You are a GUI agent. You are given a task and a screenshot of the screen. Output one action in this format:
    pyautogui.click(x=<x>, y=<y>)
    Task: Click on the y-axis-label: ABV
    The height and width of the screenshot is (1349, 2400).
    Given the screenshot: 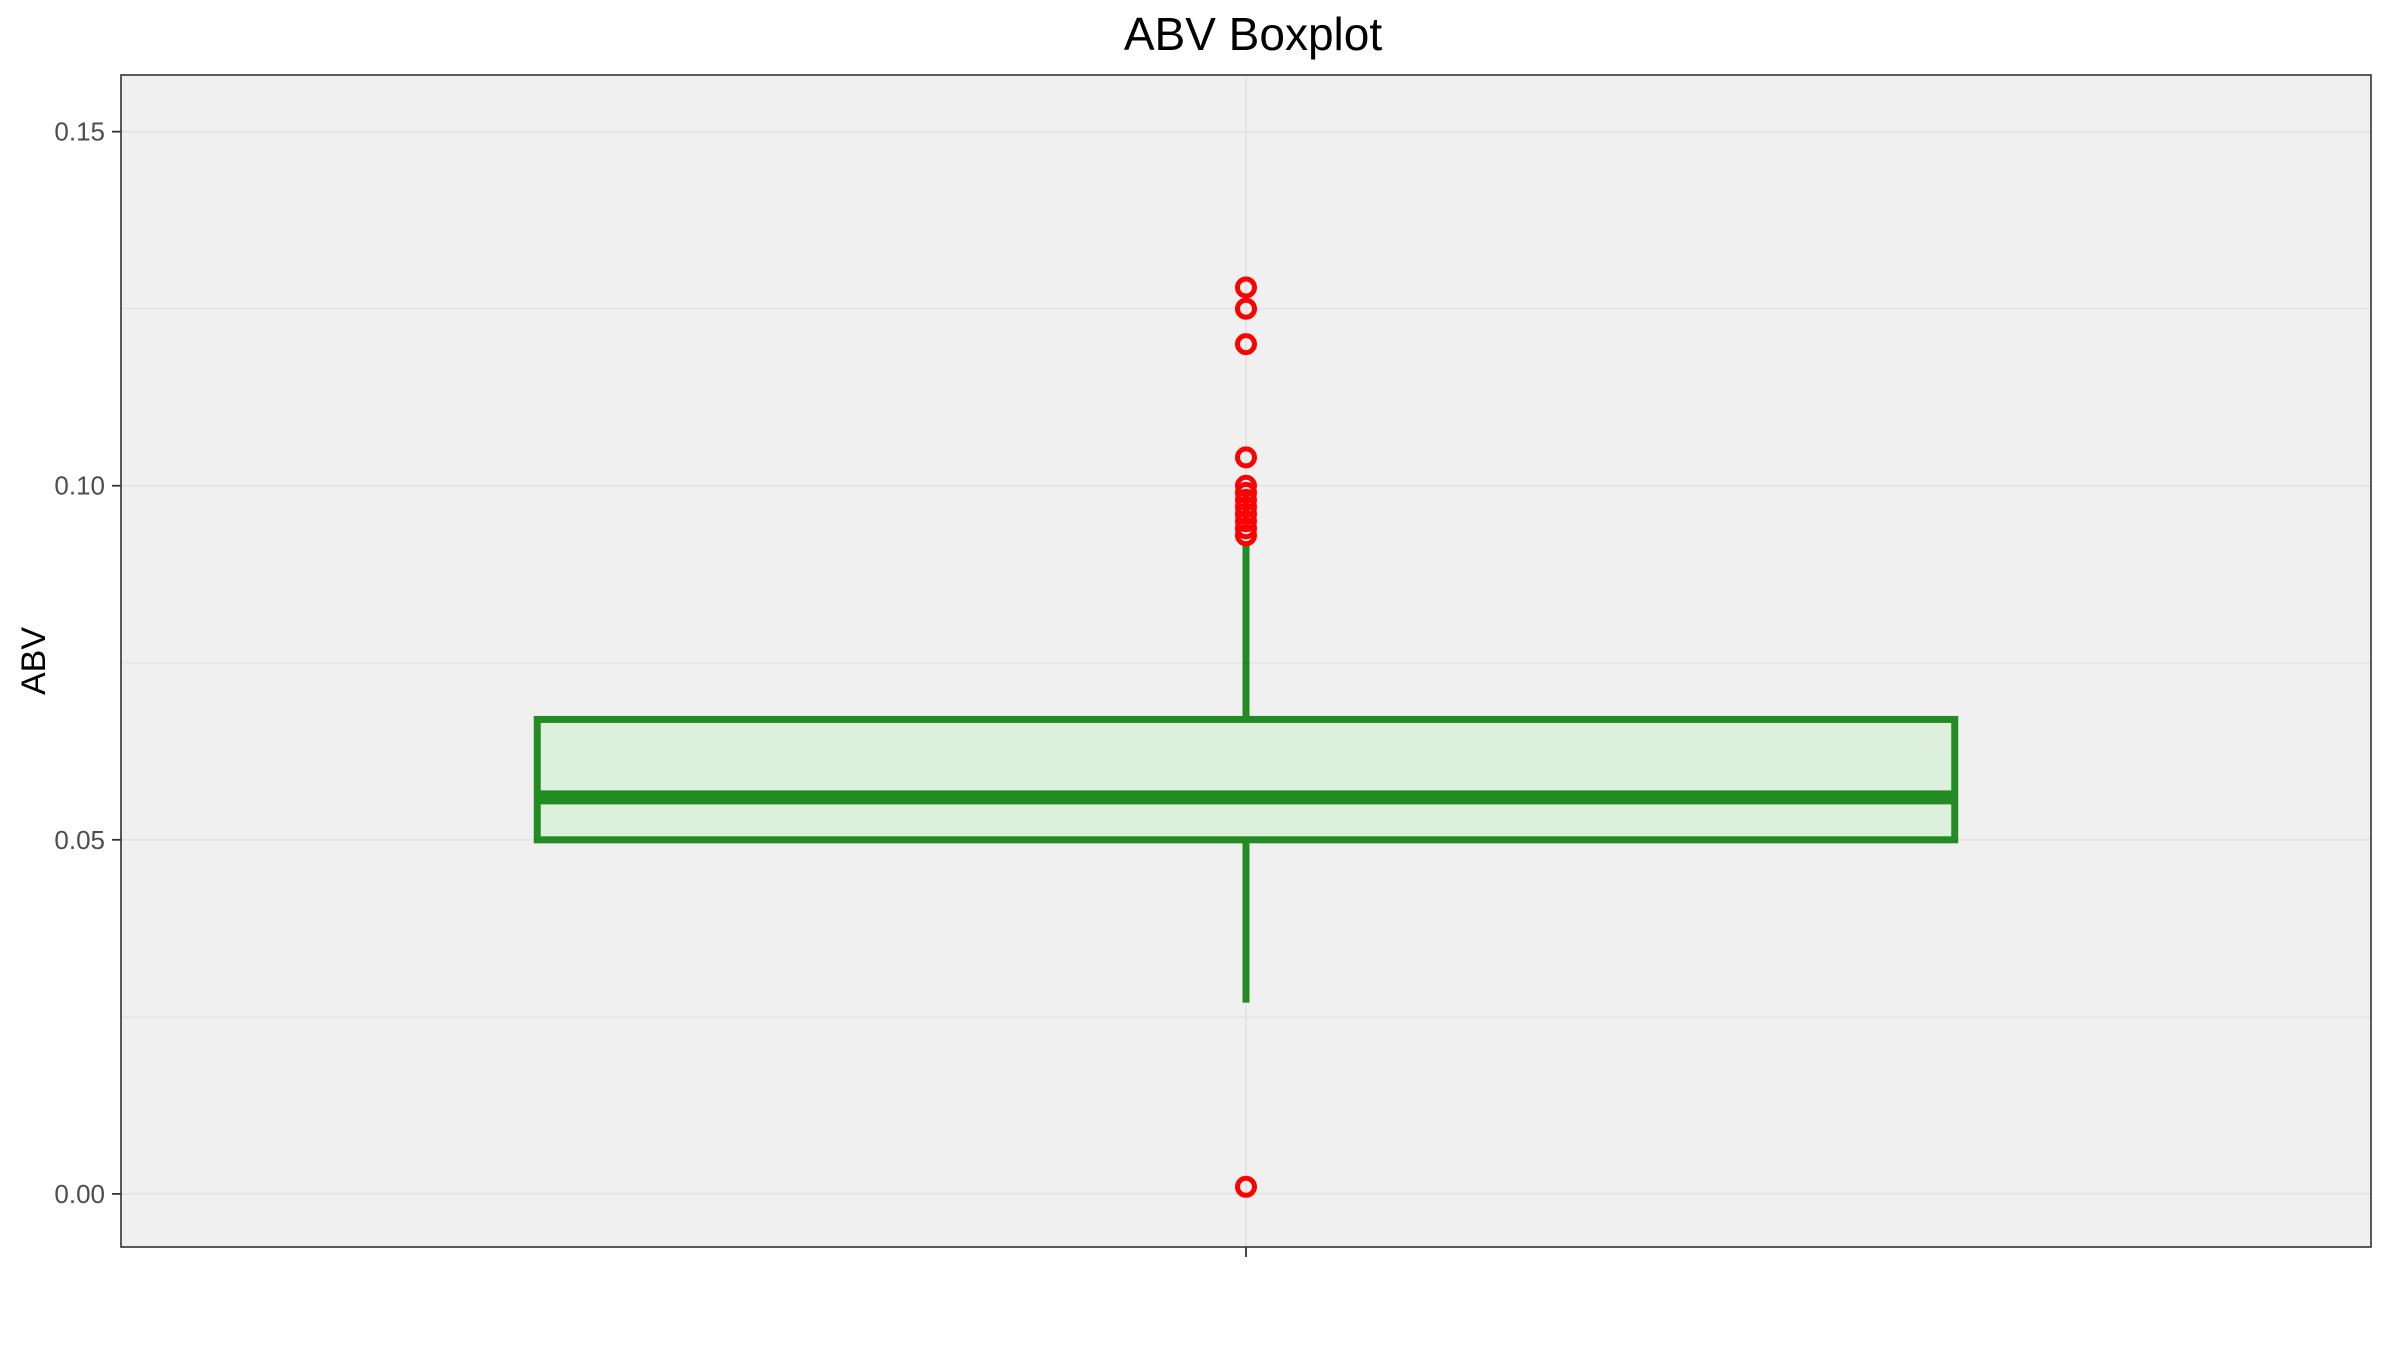 What is the action you would take?
    pyautogui.click(x=34, y=661)
    